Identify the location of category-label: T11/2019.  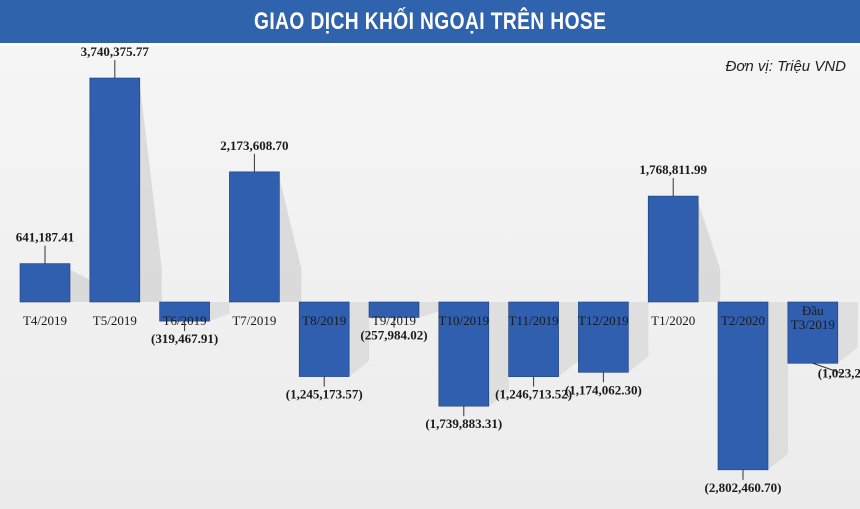
(534, 320).